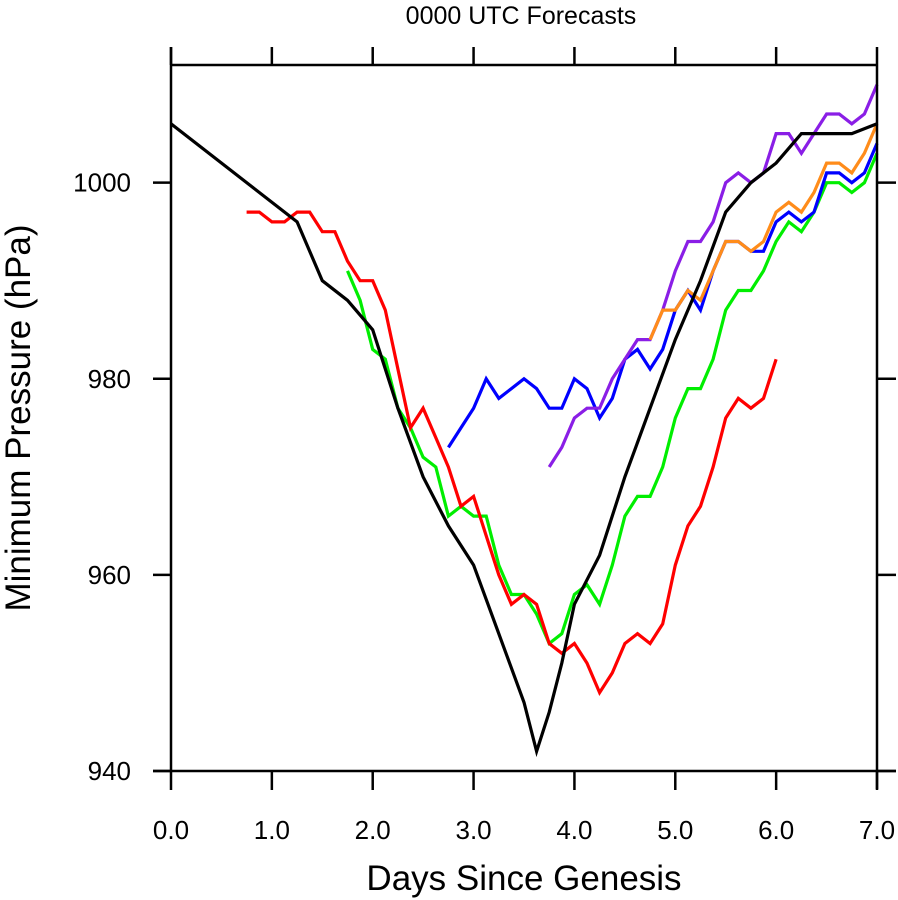  I want to click on y-tick-label: 980, so click(109, 379).